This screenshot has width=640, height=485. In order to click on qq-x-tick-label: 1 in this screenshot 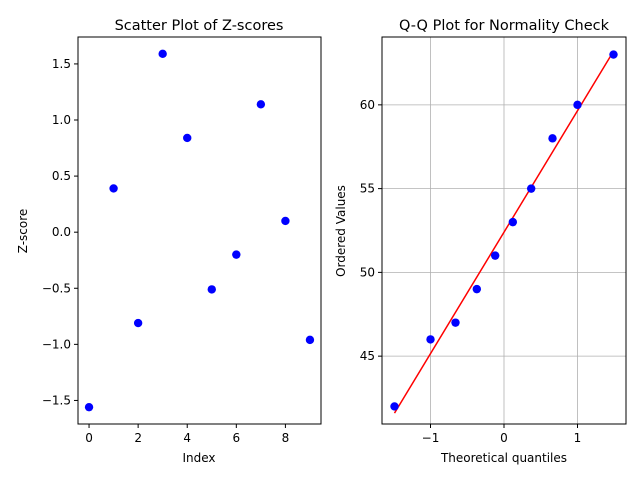, I will do `click(578, 438)`.